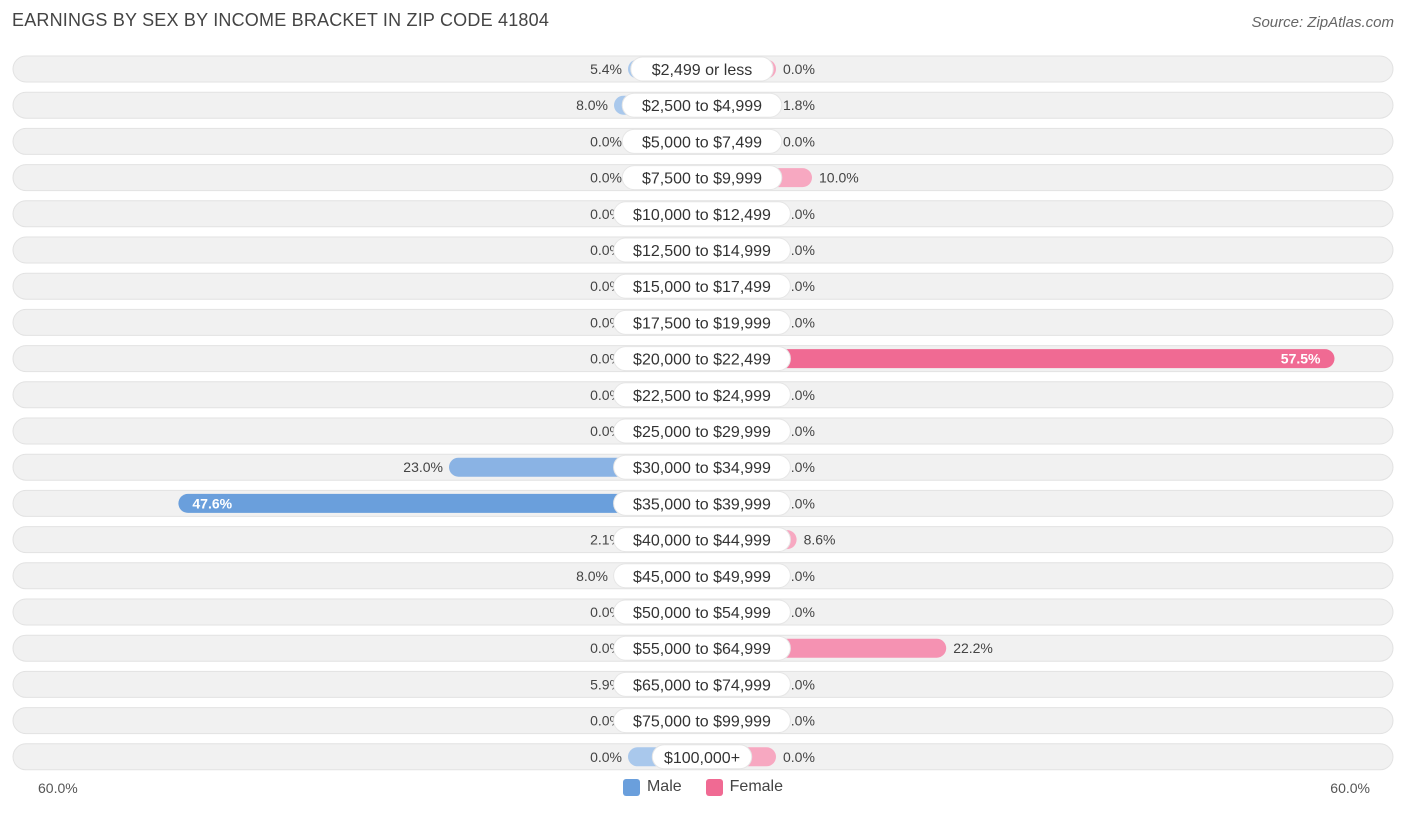 This screenshot has width=1406, height=813. What do you see at coordinates (606, 69) in the screenshot?
I see `value-label-male: 5.4%` at bounding box center [606, 69].